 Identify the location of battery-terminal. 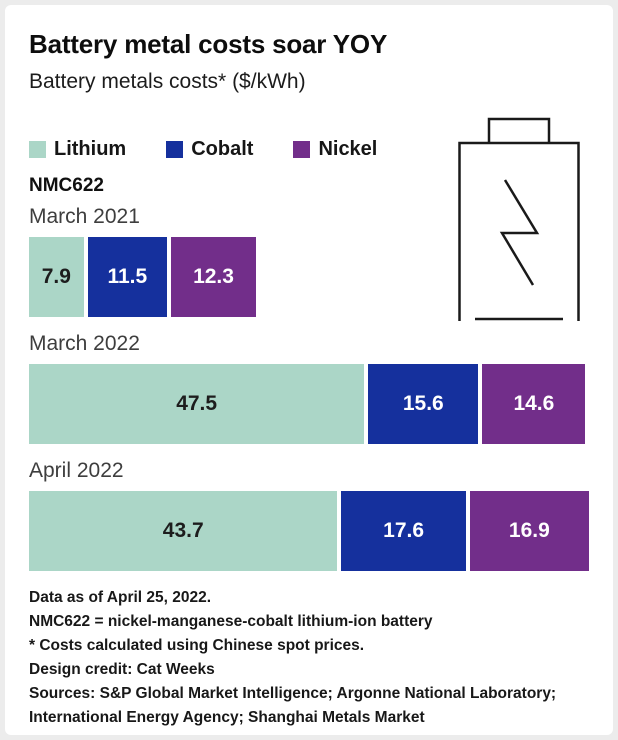
(519, 129).